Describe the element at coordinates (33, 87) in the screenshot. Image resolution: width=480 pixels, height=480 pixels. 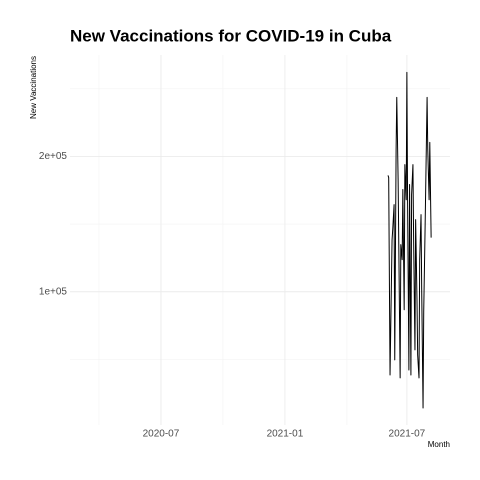
I see `y-axis-title: New Vaccinations` at that location.